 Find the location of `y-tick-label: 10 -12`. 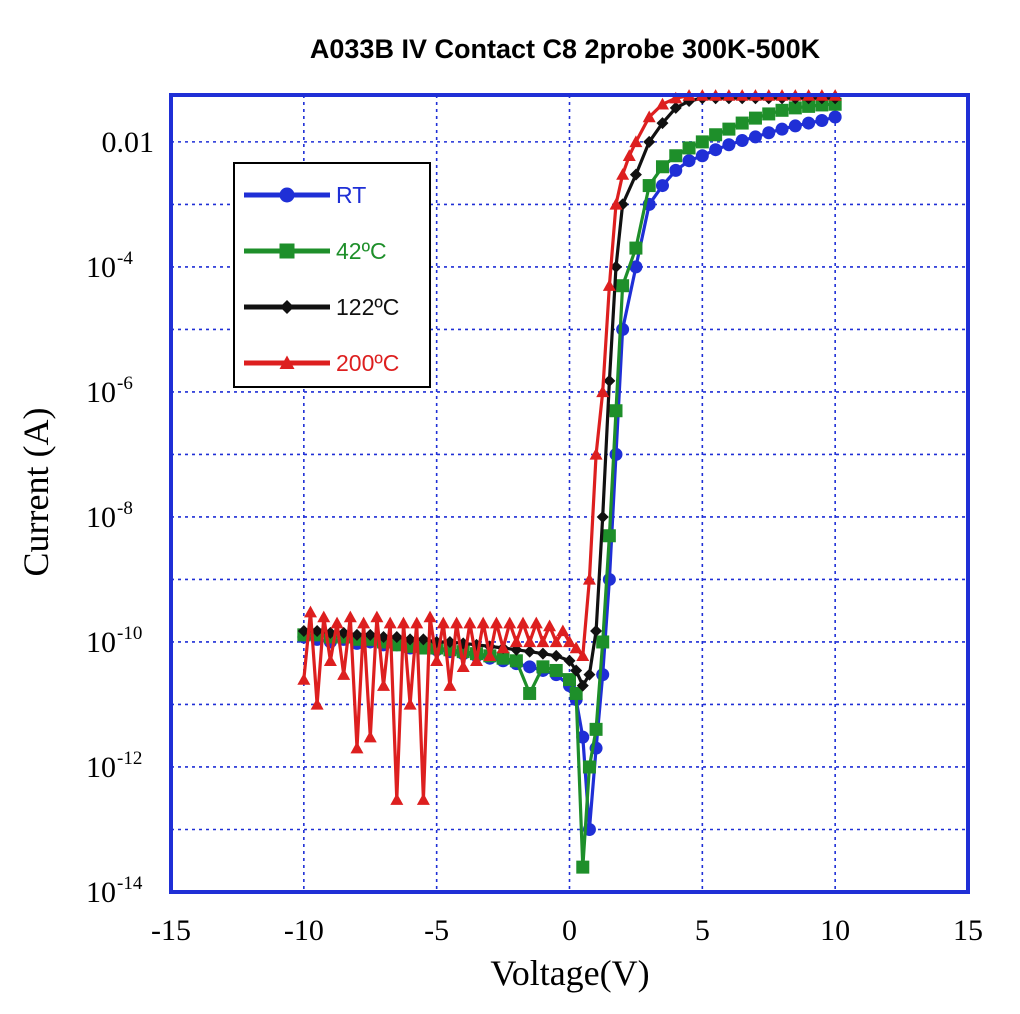

y-tick-label: 10 -12 is located at coordinates (114, 766).